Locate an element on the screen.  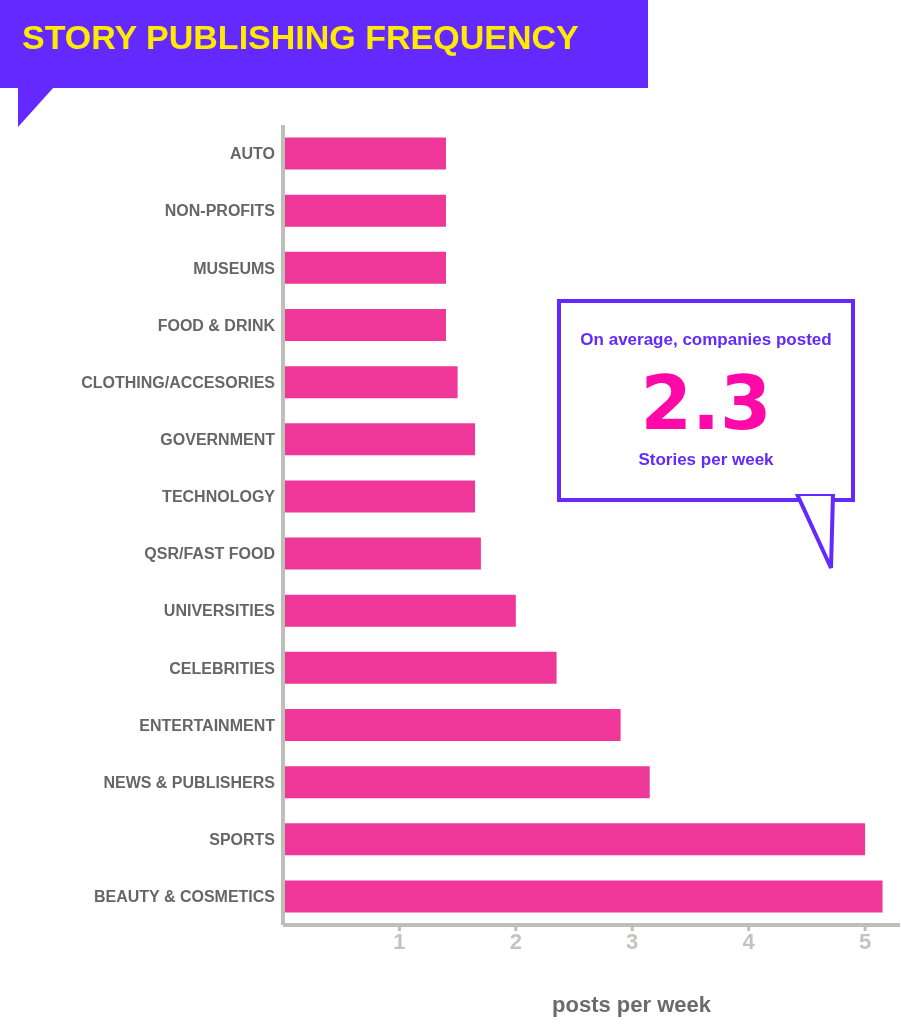
annotation: 2.3 is located at coordinates (706, 403).